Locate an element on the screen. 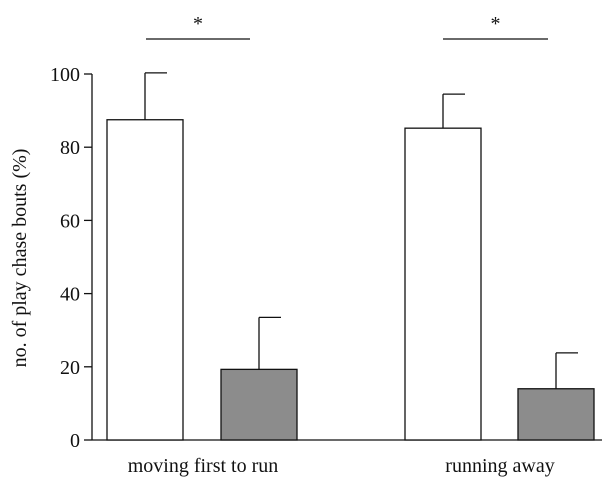 This screenshot has width=606, height=489. y-axis-title: no. of play chase bouts (%) is located at coordinates (20, 258).